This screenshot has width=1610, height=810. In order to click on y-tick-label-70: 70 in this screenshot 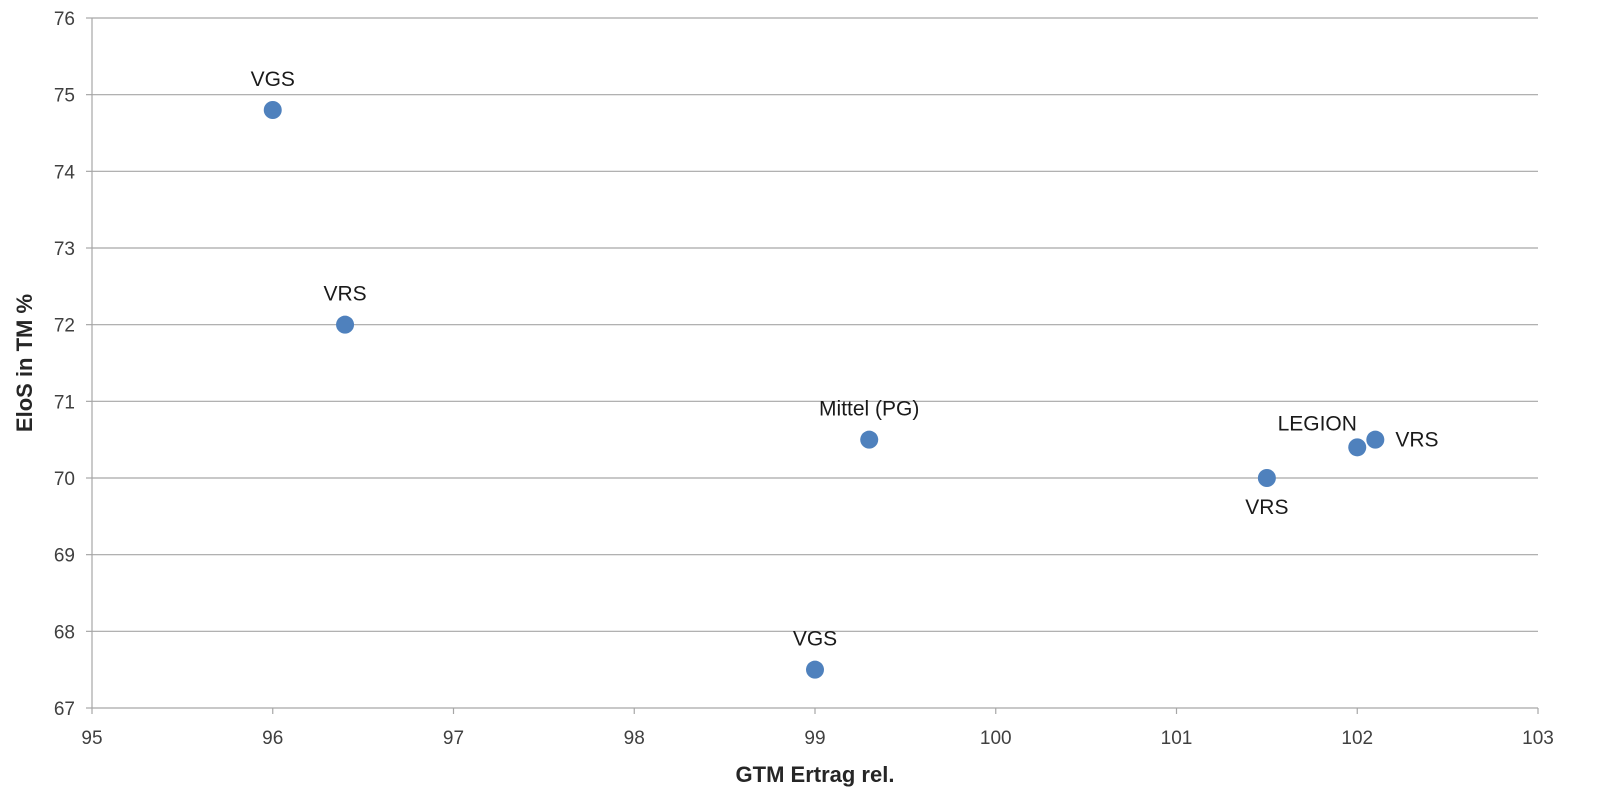, I will do `click(64, 479)`.